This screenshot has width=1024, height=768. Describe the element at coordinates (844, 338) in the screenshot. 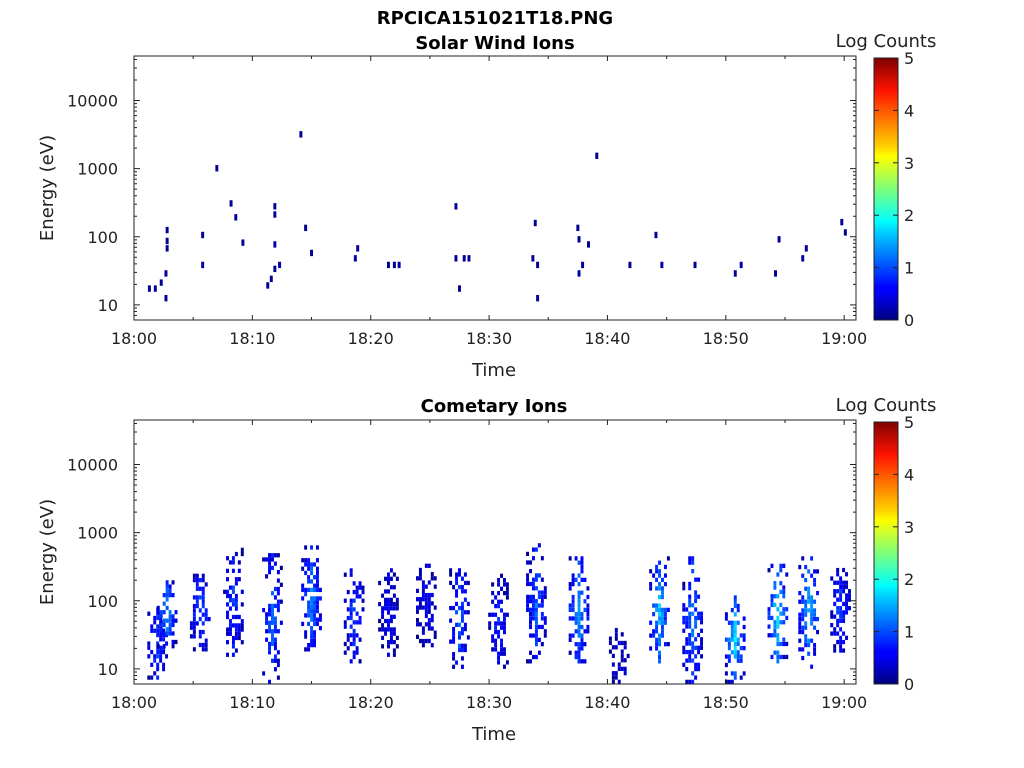

I see `x-tick-label: 19:00` at that location.